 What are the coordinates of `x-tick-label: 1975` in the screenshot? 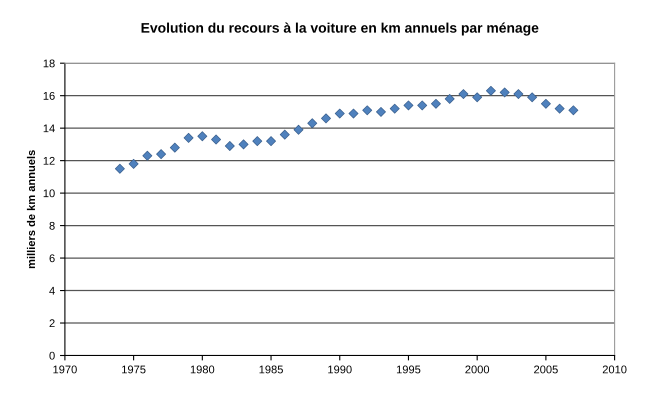 It's located at (134, 370).